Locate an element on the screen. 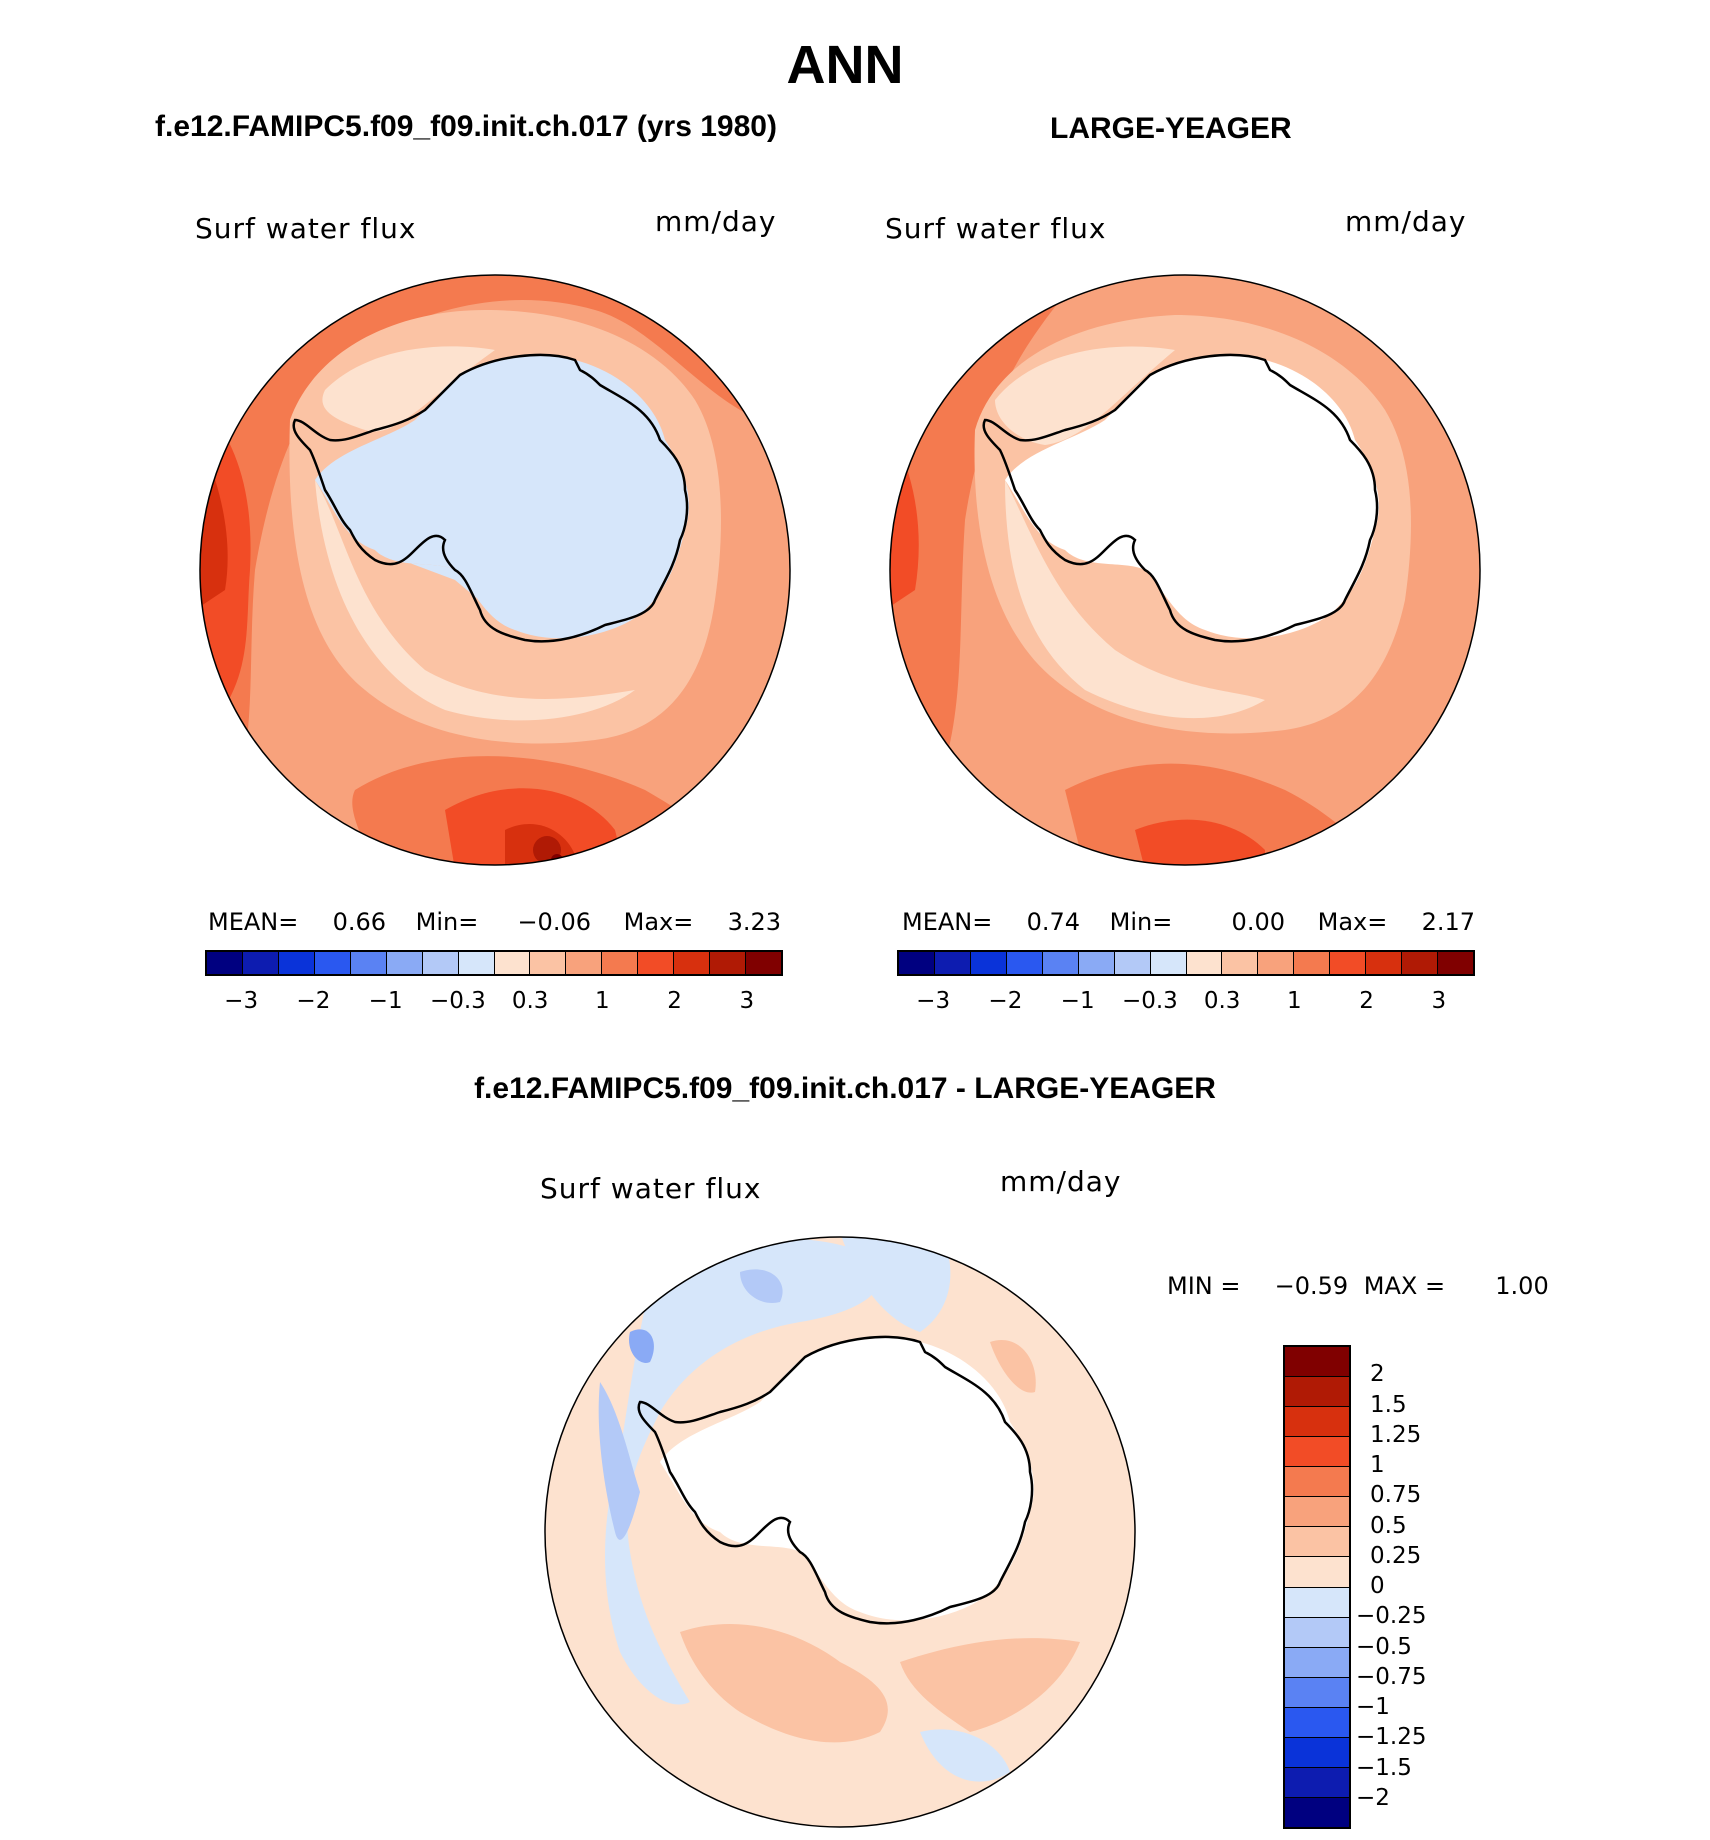 This screenshot has height=1840, width=1710. diff-map is located at coordinates (840, 1532).